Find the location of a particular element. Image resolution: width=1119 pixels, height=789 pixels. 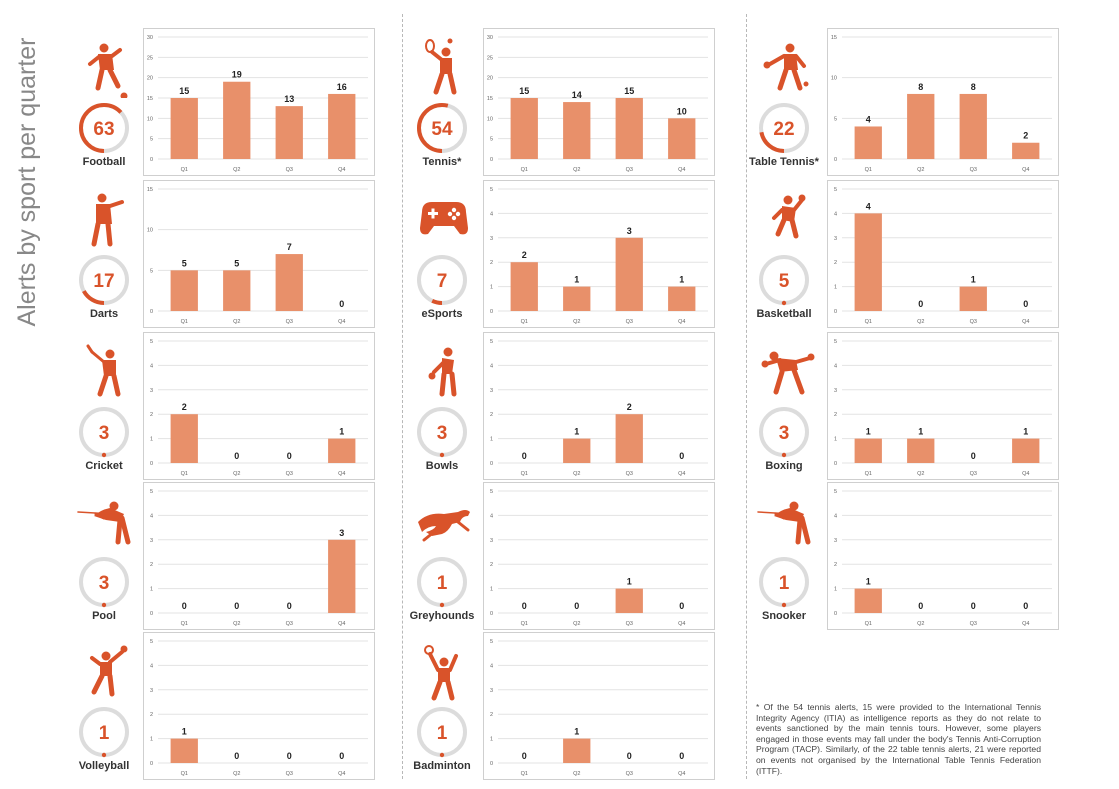

total-value: 3 is located at coordinates (104, 583).